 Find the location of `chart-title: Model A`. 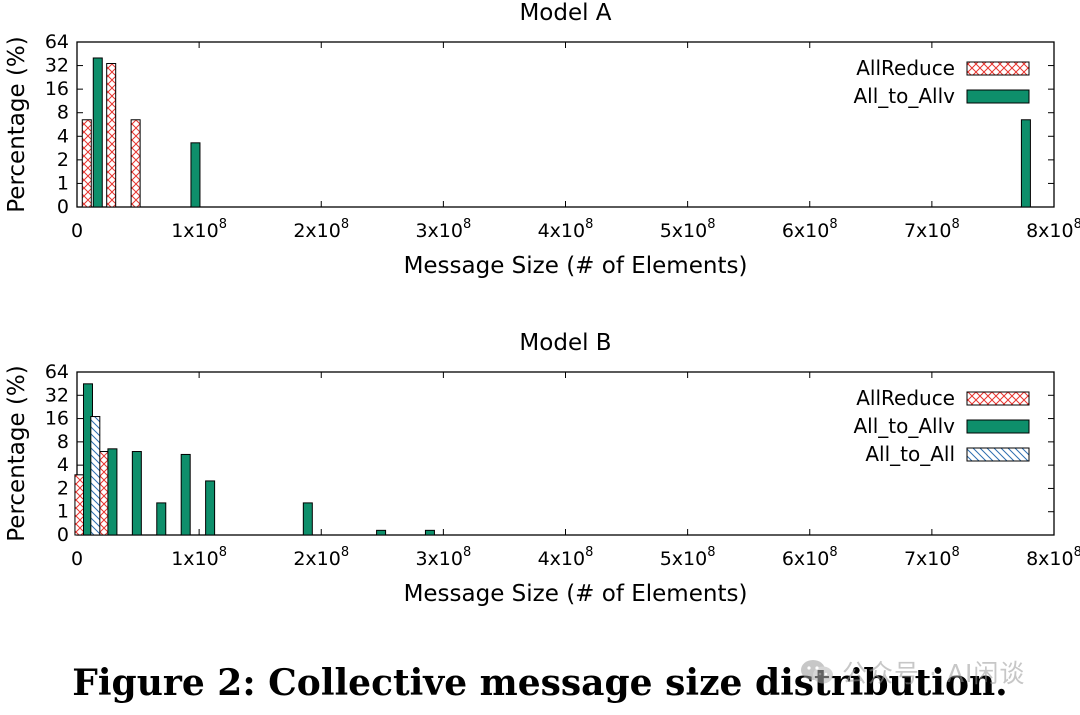

chart-title: Model A is located at coordinates (565, 13).